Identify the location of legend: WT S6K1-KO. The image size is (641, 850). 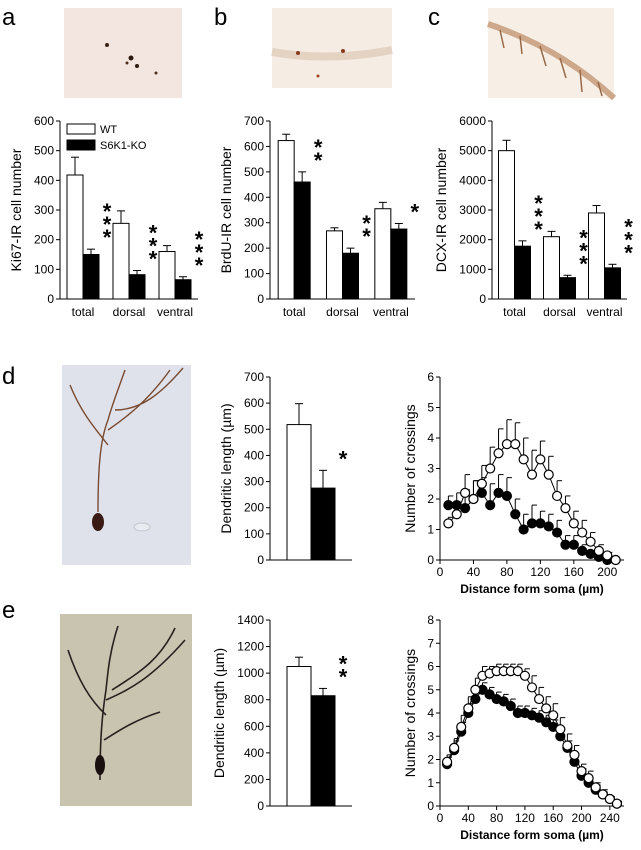
(106, 137).